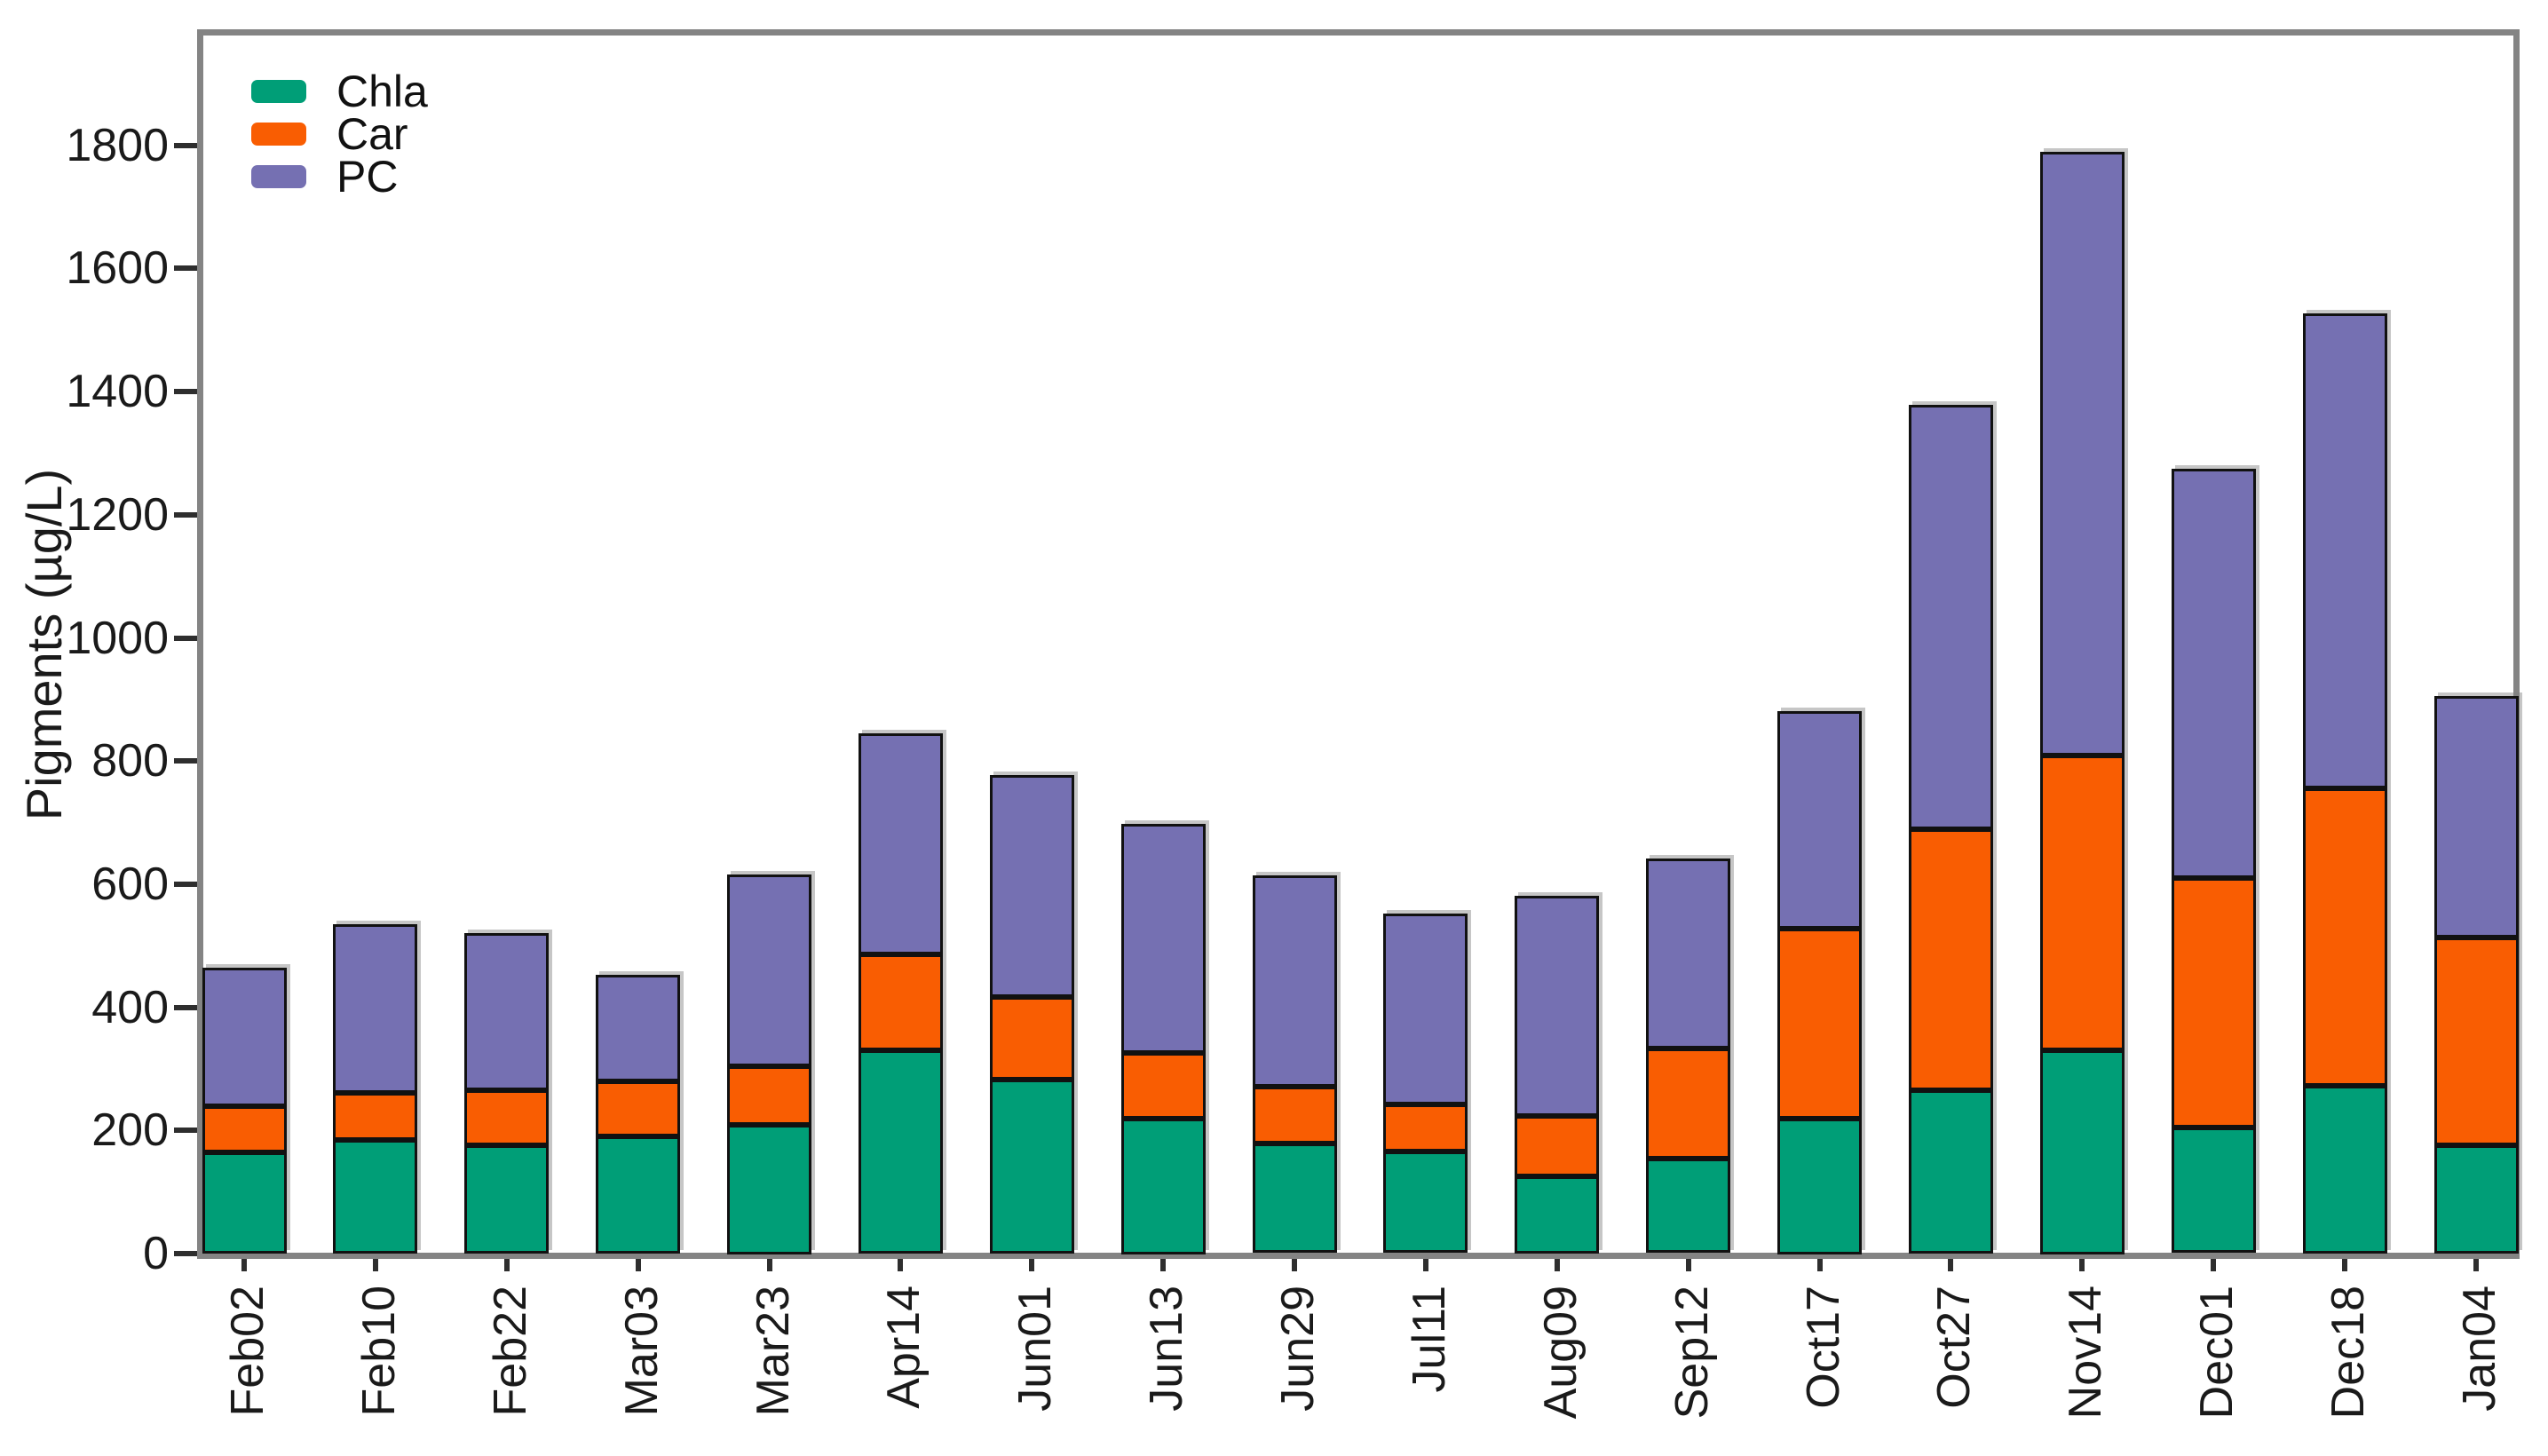  I want to click on segment-car-mar23, so click(769, 1095).